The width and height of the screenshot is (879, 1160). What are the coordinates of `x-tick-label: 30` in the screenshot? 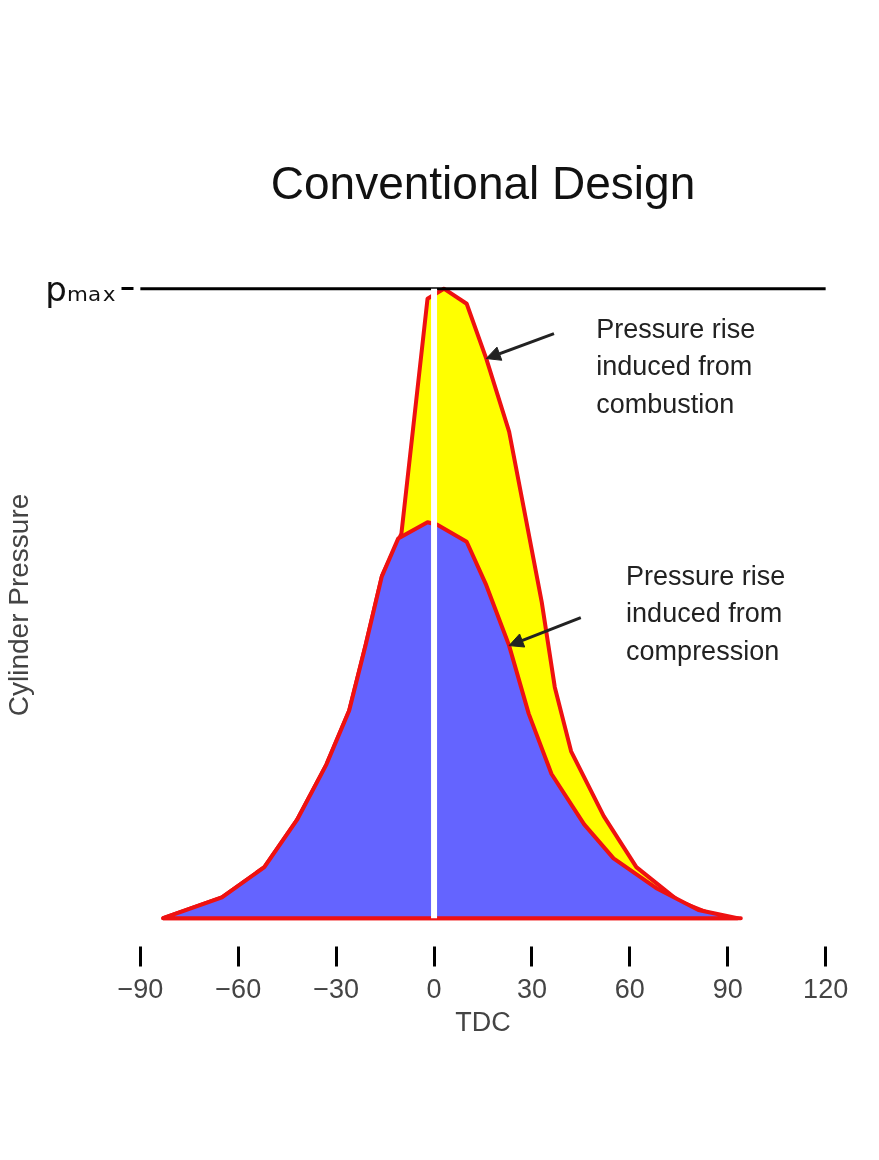 It's located at (531, 988).